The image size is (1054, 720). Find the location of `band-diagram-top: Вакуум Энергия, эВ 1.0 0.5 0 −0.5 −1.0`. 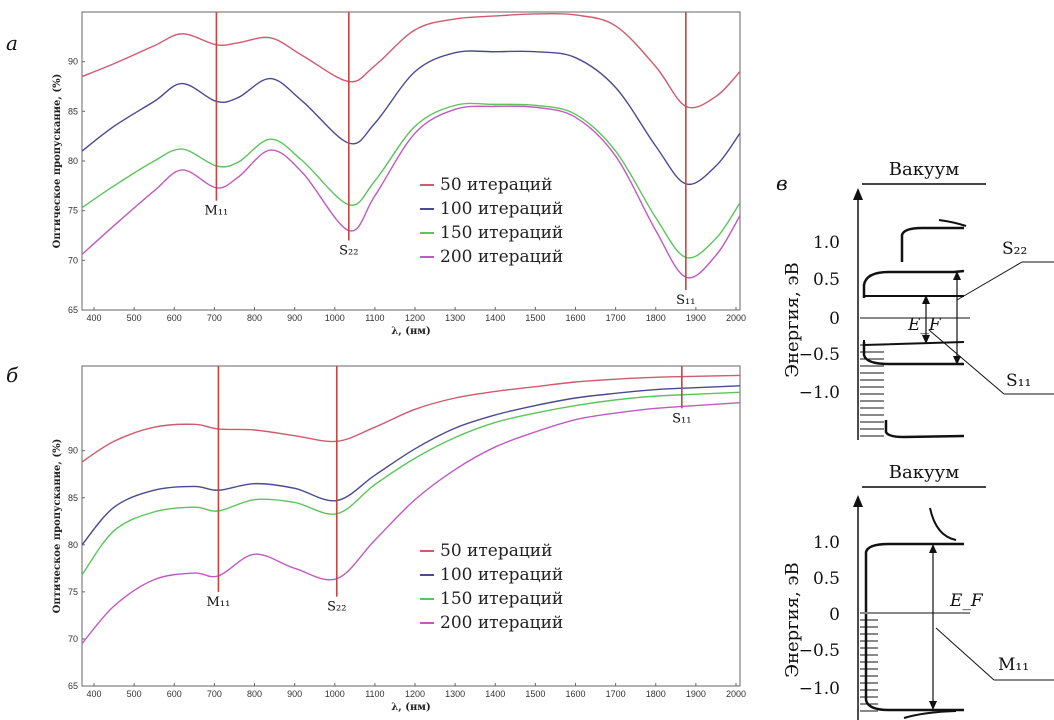

band-diagram-top: Вакуум Энергия, эВ 1.0 0.5 0 −0.5 −1.0 is located at coordinates (918, 299).